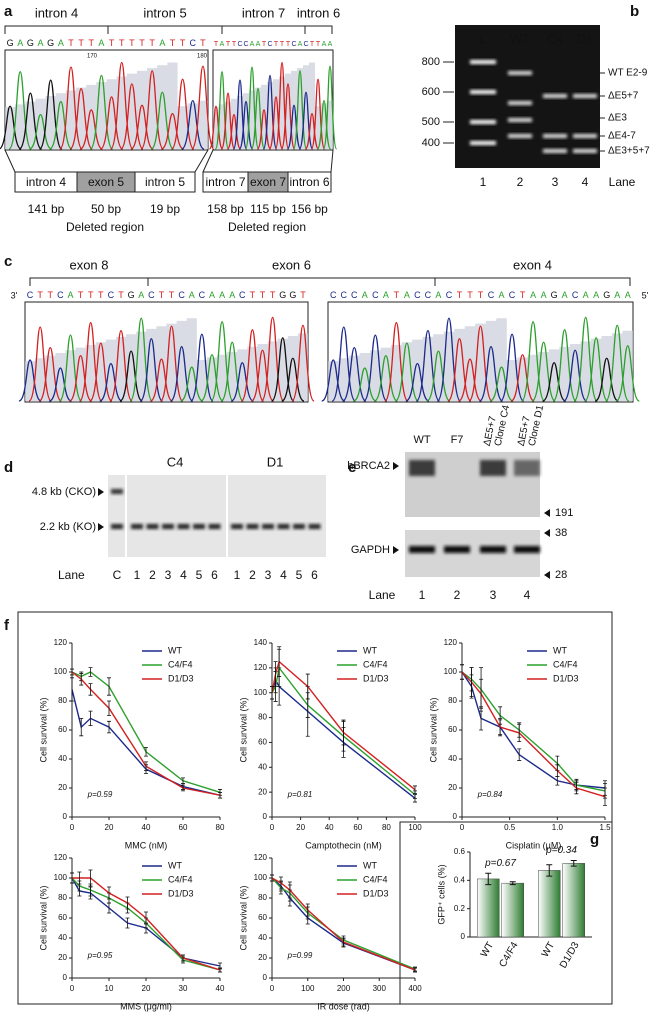  I want to click on x-tick-label: 200, so click(344, 988).